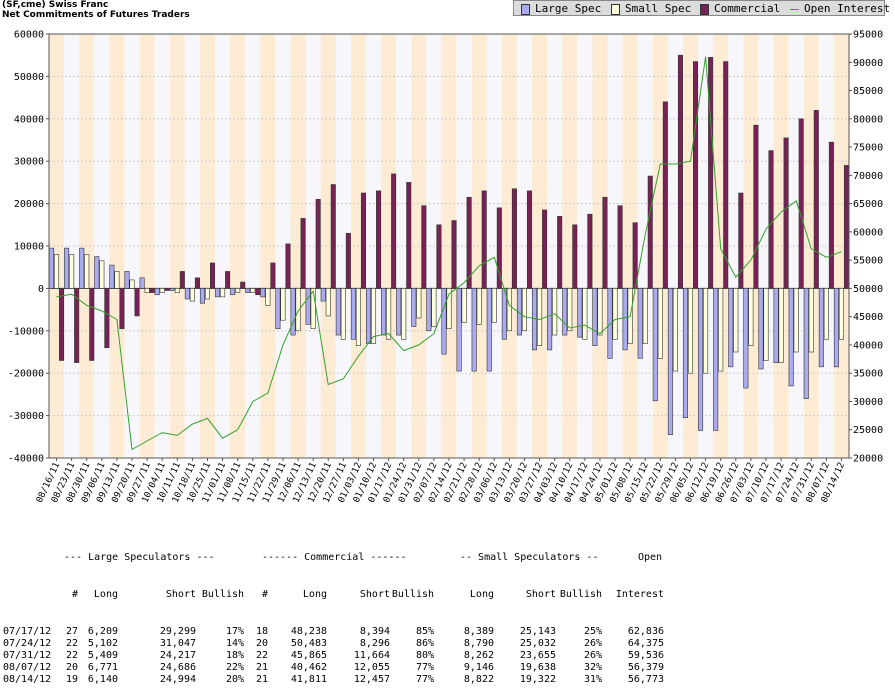  What do you see at coordinates (234, 631) in the screenshot?
I see `table-cell: 17%` at bounding box center [234, 631].